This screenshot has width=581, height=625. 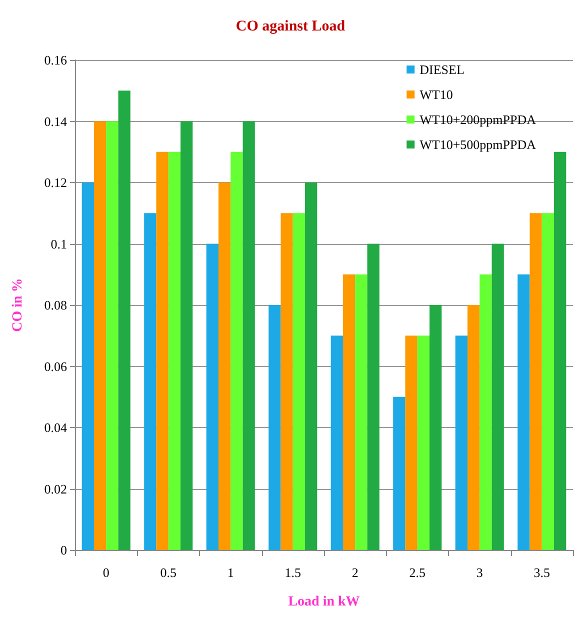 I want to click on y-tick-label: 0.14, so click(x=56, y=121).